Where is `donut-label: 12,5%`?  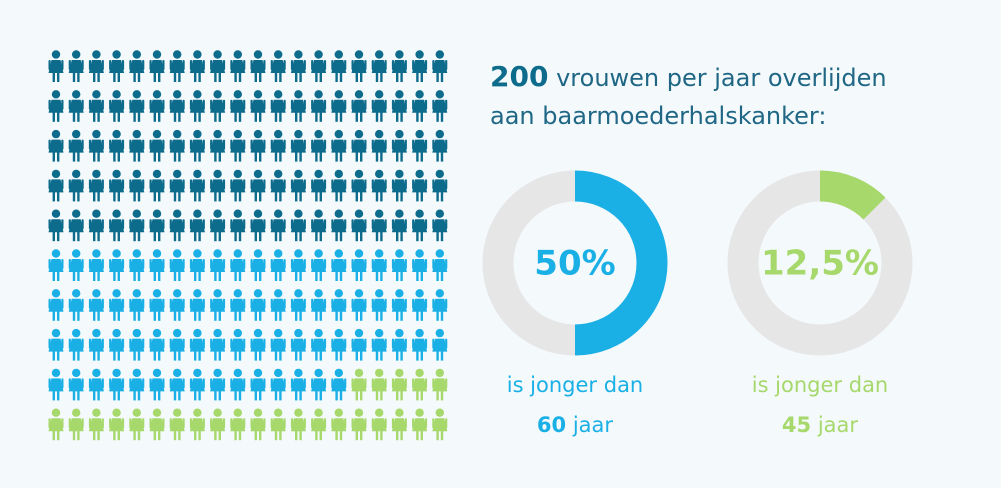 donut-label: 12,5% is located at coordinates (820, 264).